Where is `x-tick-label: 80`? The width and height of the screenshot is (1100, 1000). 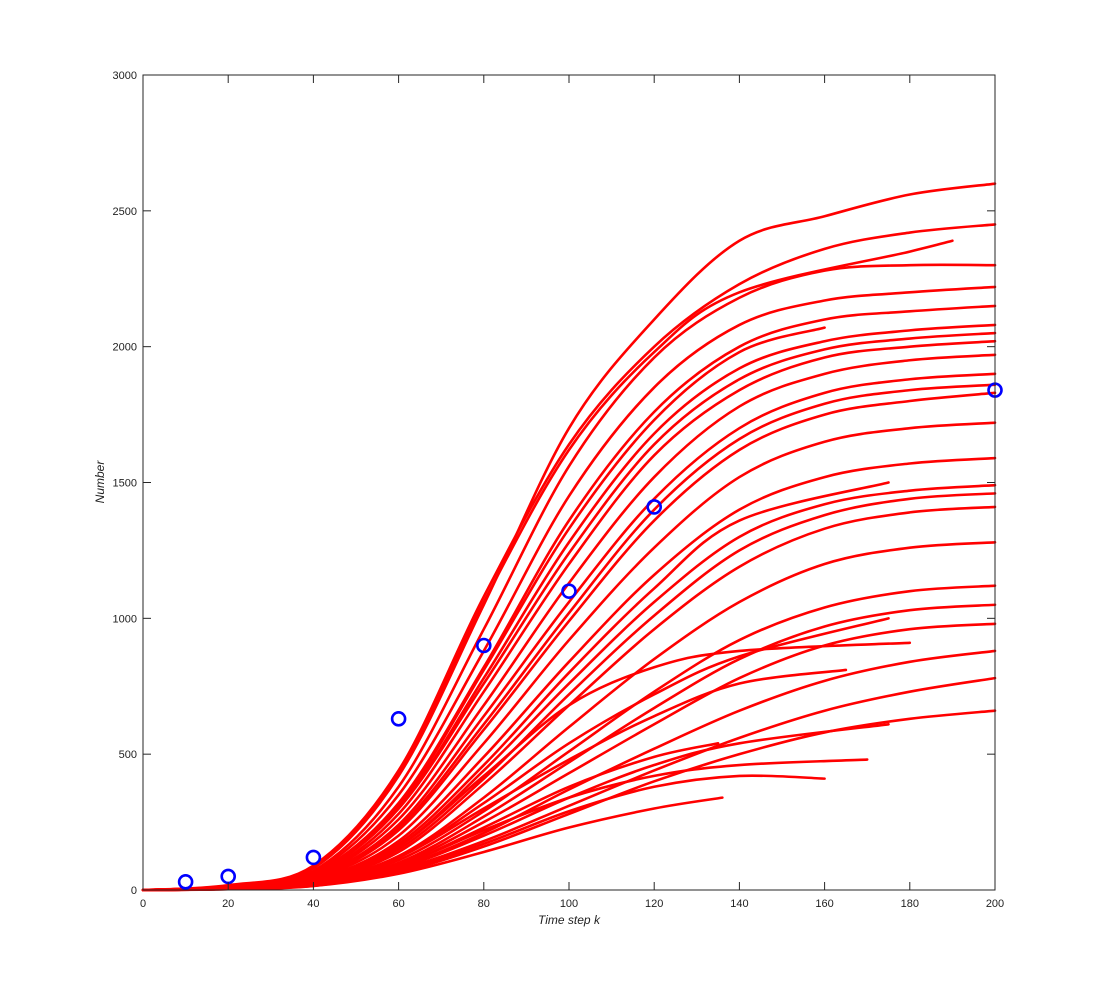
x-tick-label: 80 is located at coordinates (484, 904).